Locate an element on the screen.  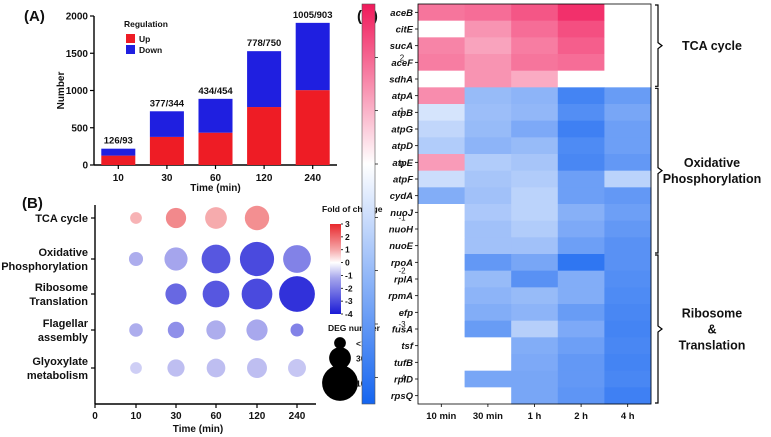
a-bar-label: 778/750 is located at coordinates (264, 43).